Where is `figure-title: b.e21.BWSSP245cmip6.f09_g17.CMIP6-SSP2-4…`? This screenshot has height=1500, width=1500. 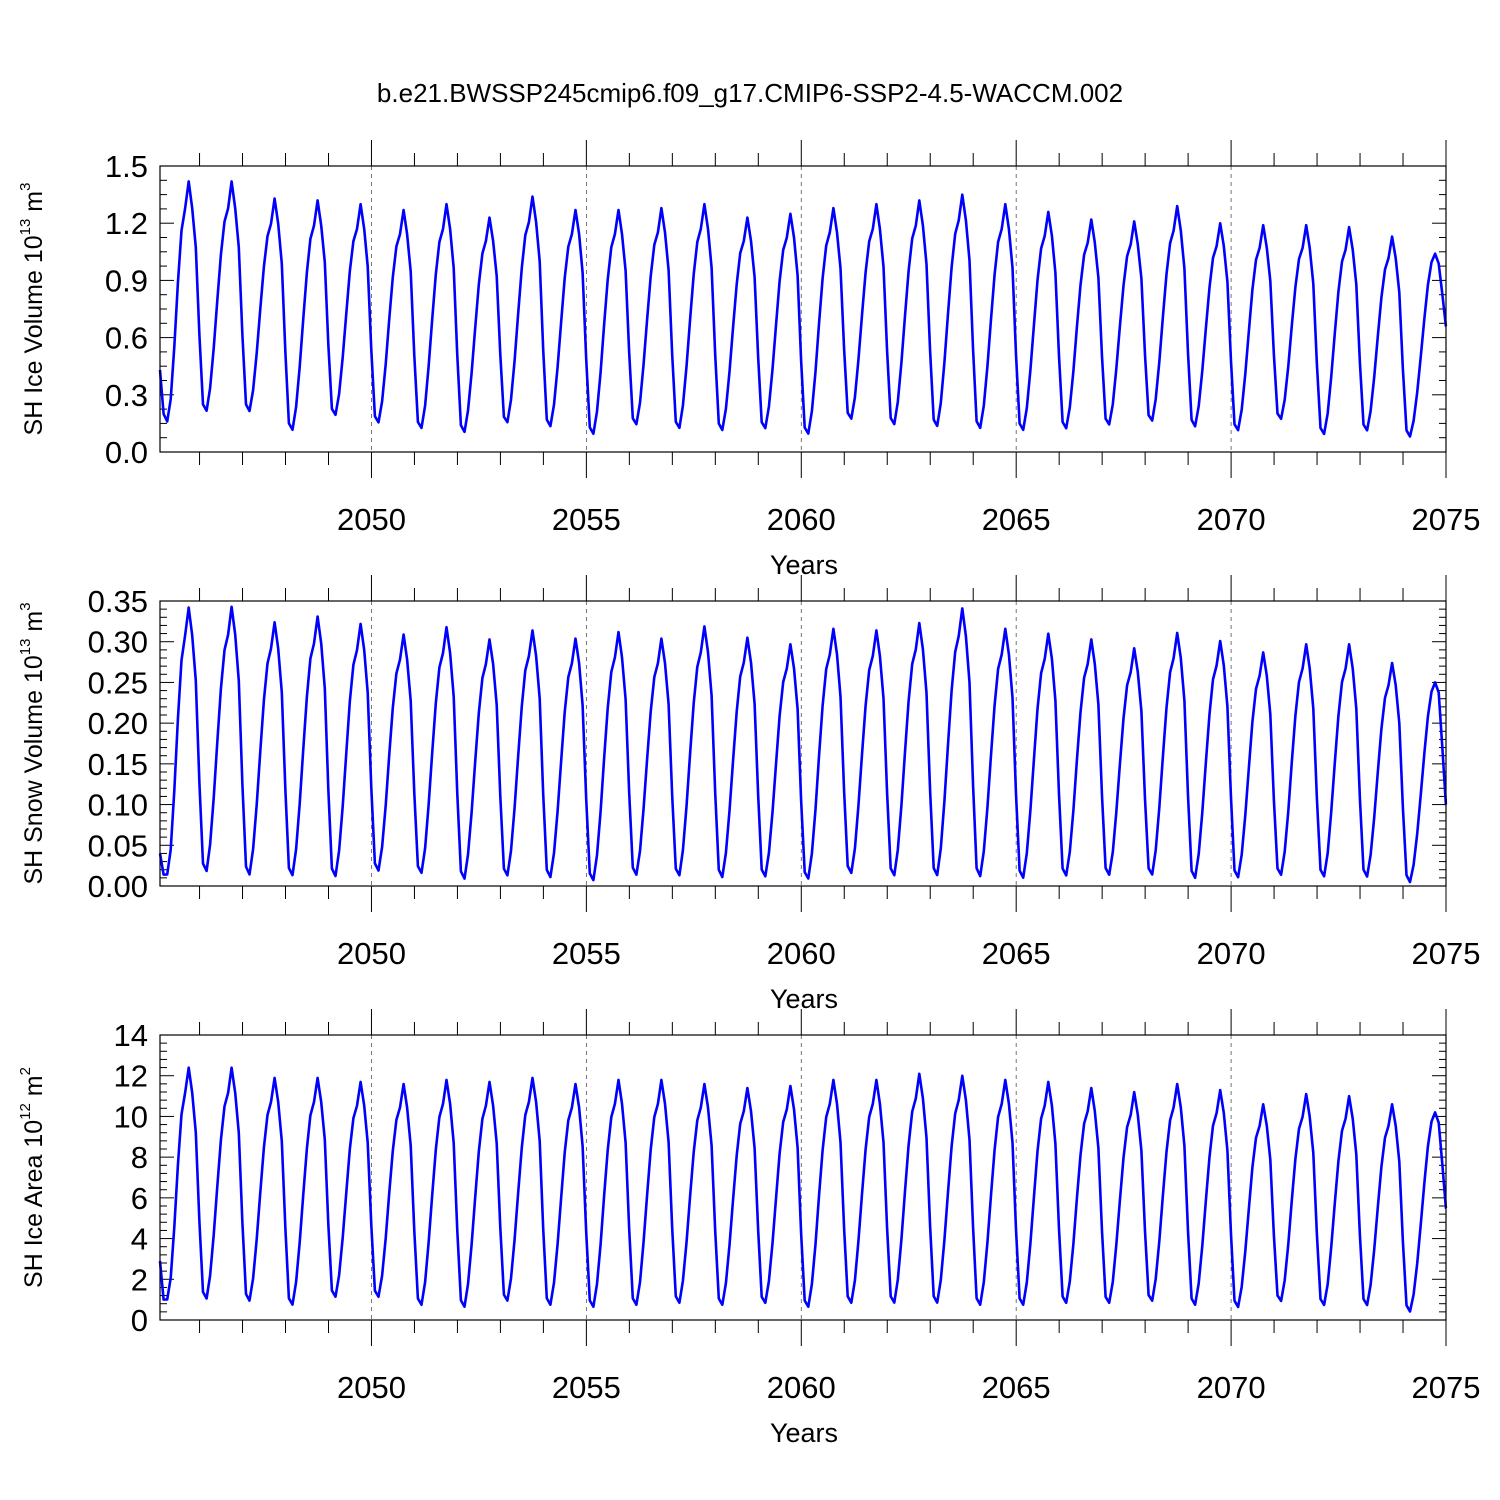 figure-title: b.e21.BWSSP245cmip6.f09_g17.CMIP6-SSP2-4… is located at coordinates (750, 93).